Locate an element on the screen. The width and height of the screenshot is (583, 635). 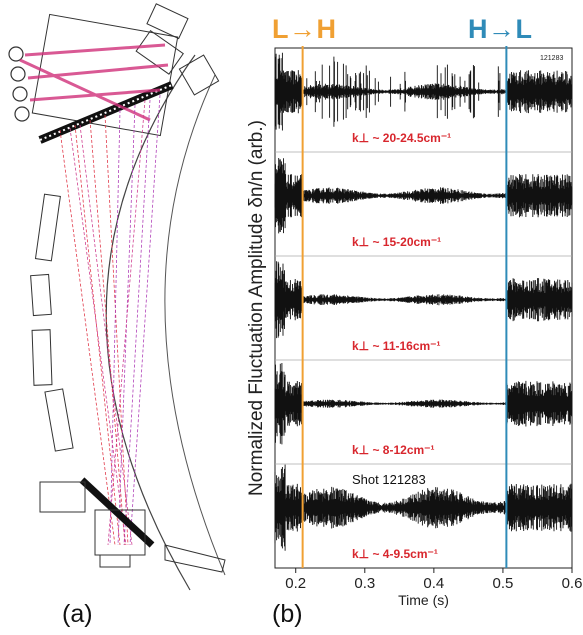
bottom-port-assembly is located at coordinates (132, 527).